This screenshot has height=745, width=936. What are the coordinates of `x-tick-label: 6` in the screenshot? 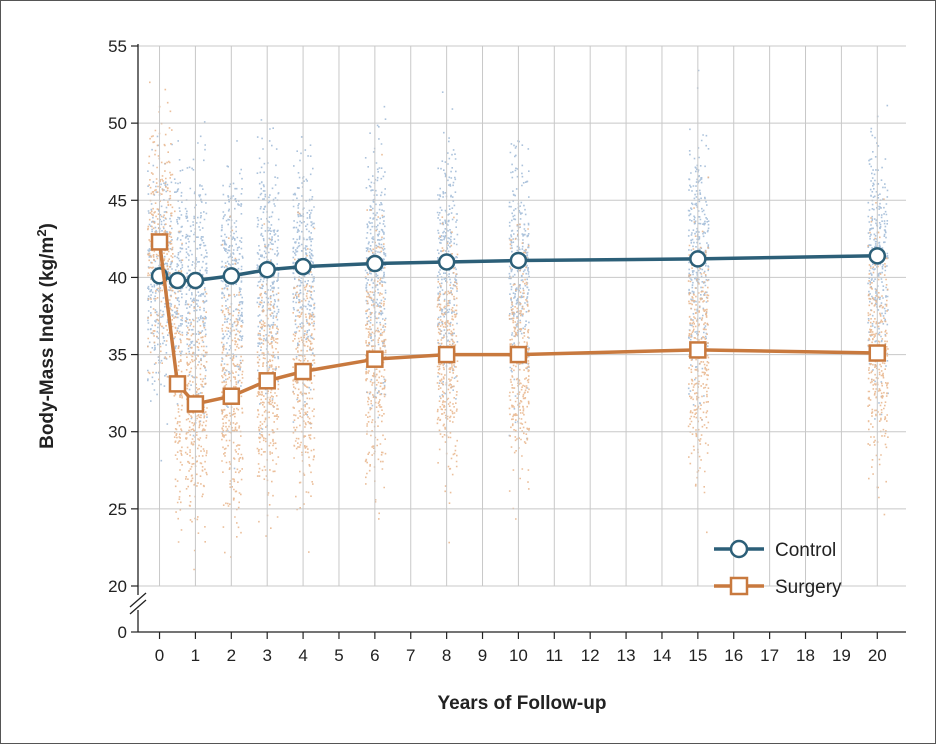 It's located at (374, 655).